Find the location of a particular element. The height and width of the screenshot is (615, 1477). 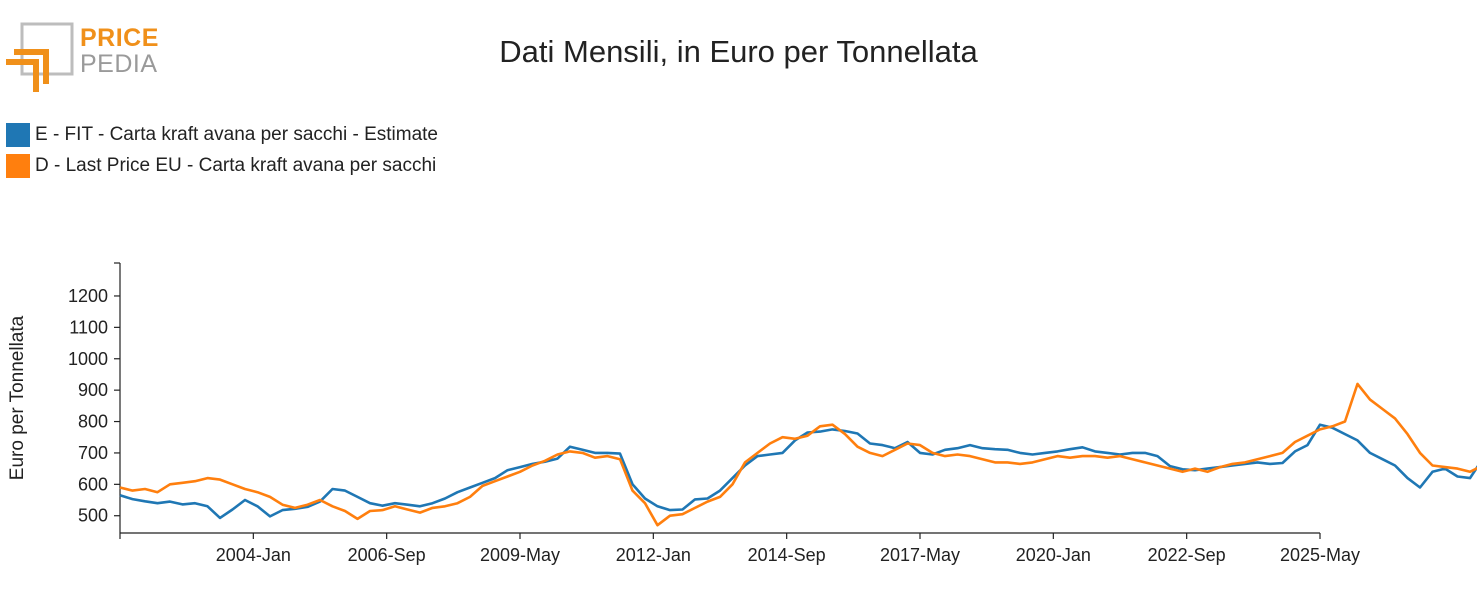

y-tick-label: 700 is located at coordinates (93, 453).